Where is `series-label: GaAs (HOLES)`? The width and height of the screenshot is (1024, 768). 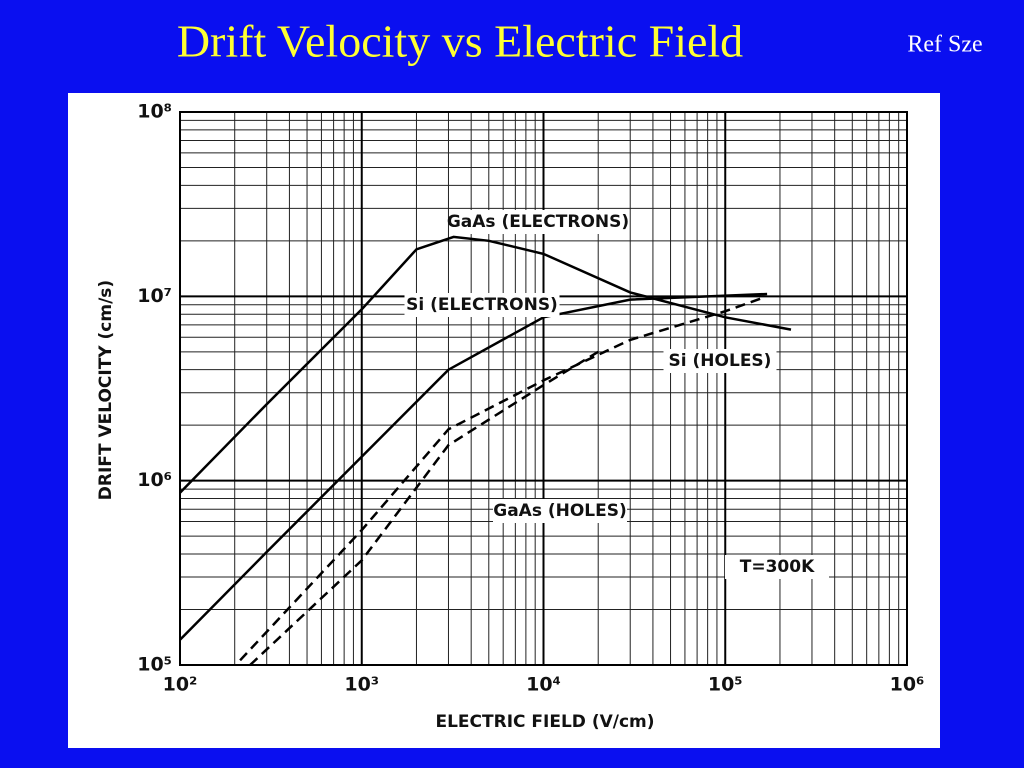 series-label: GaAs (HOLES) is located at coordinates (560, 511).